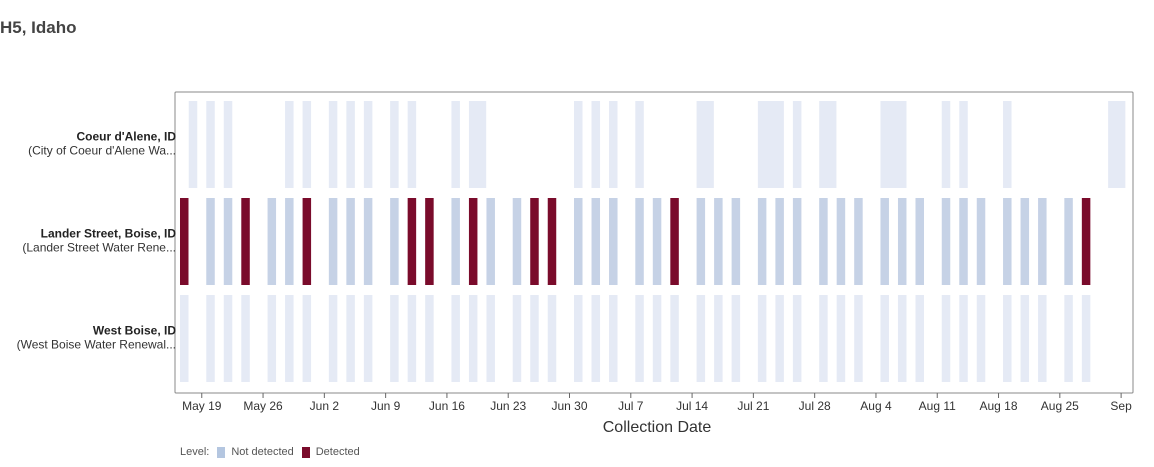 This screenshot has width=1154, height=467. What do you see at coordinates (134, 331) in the screenshot?
I see `row-label-name: West Boise, ID` at bounding box center [134, 331].